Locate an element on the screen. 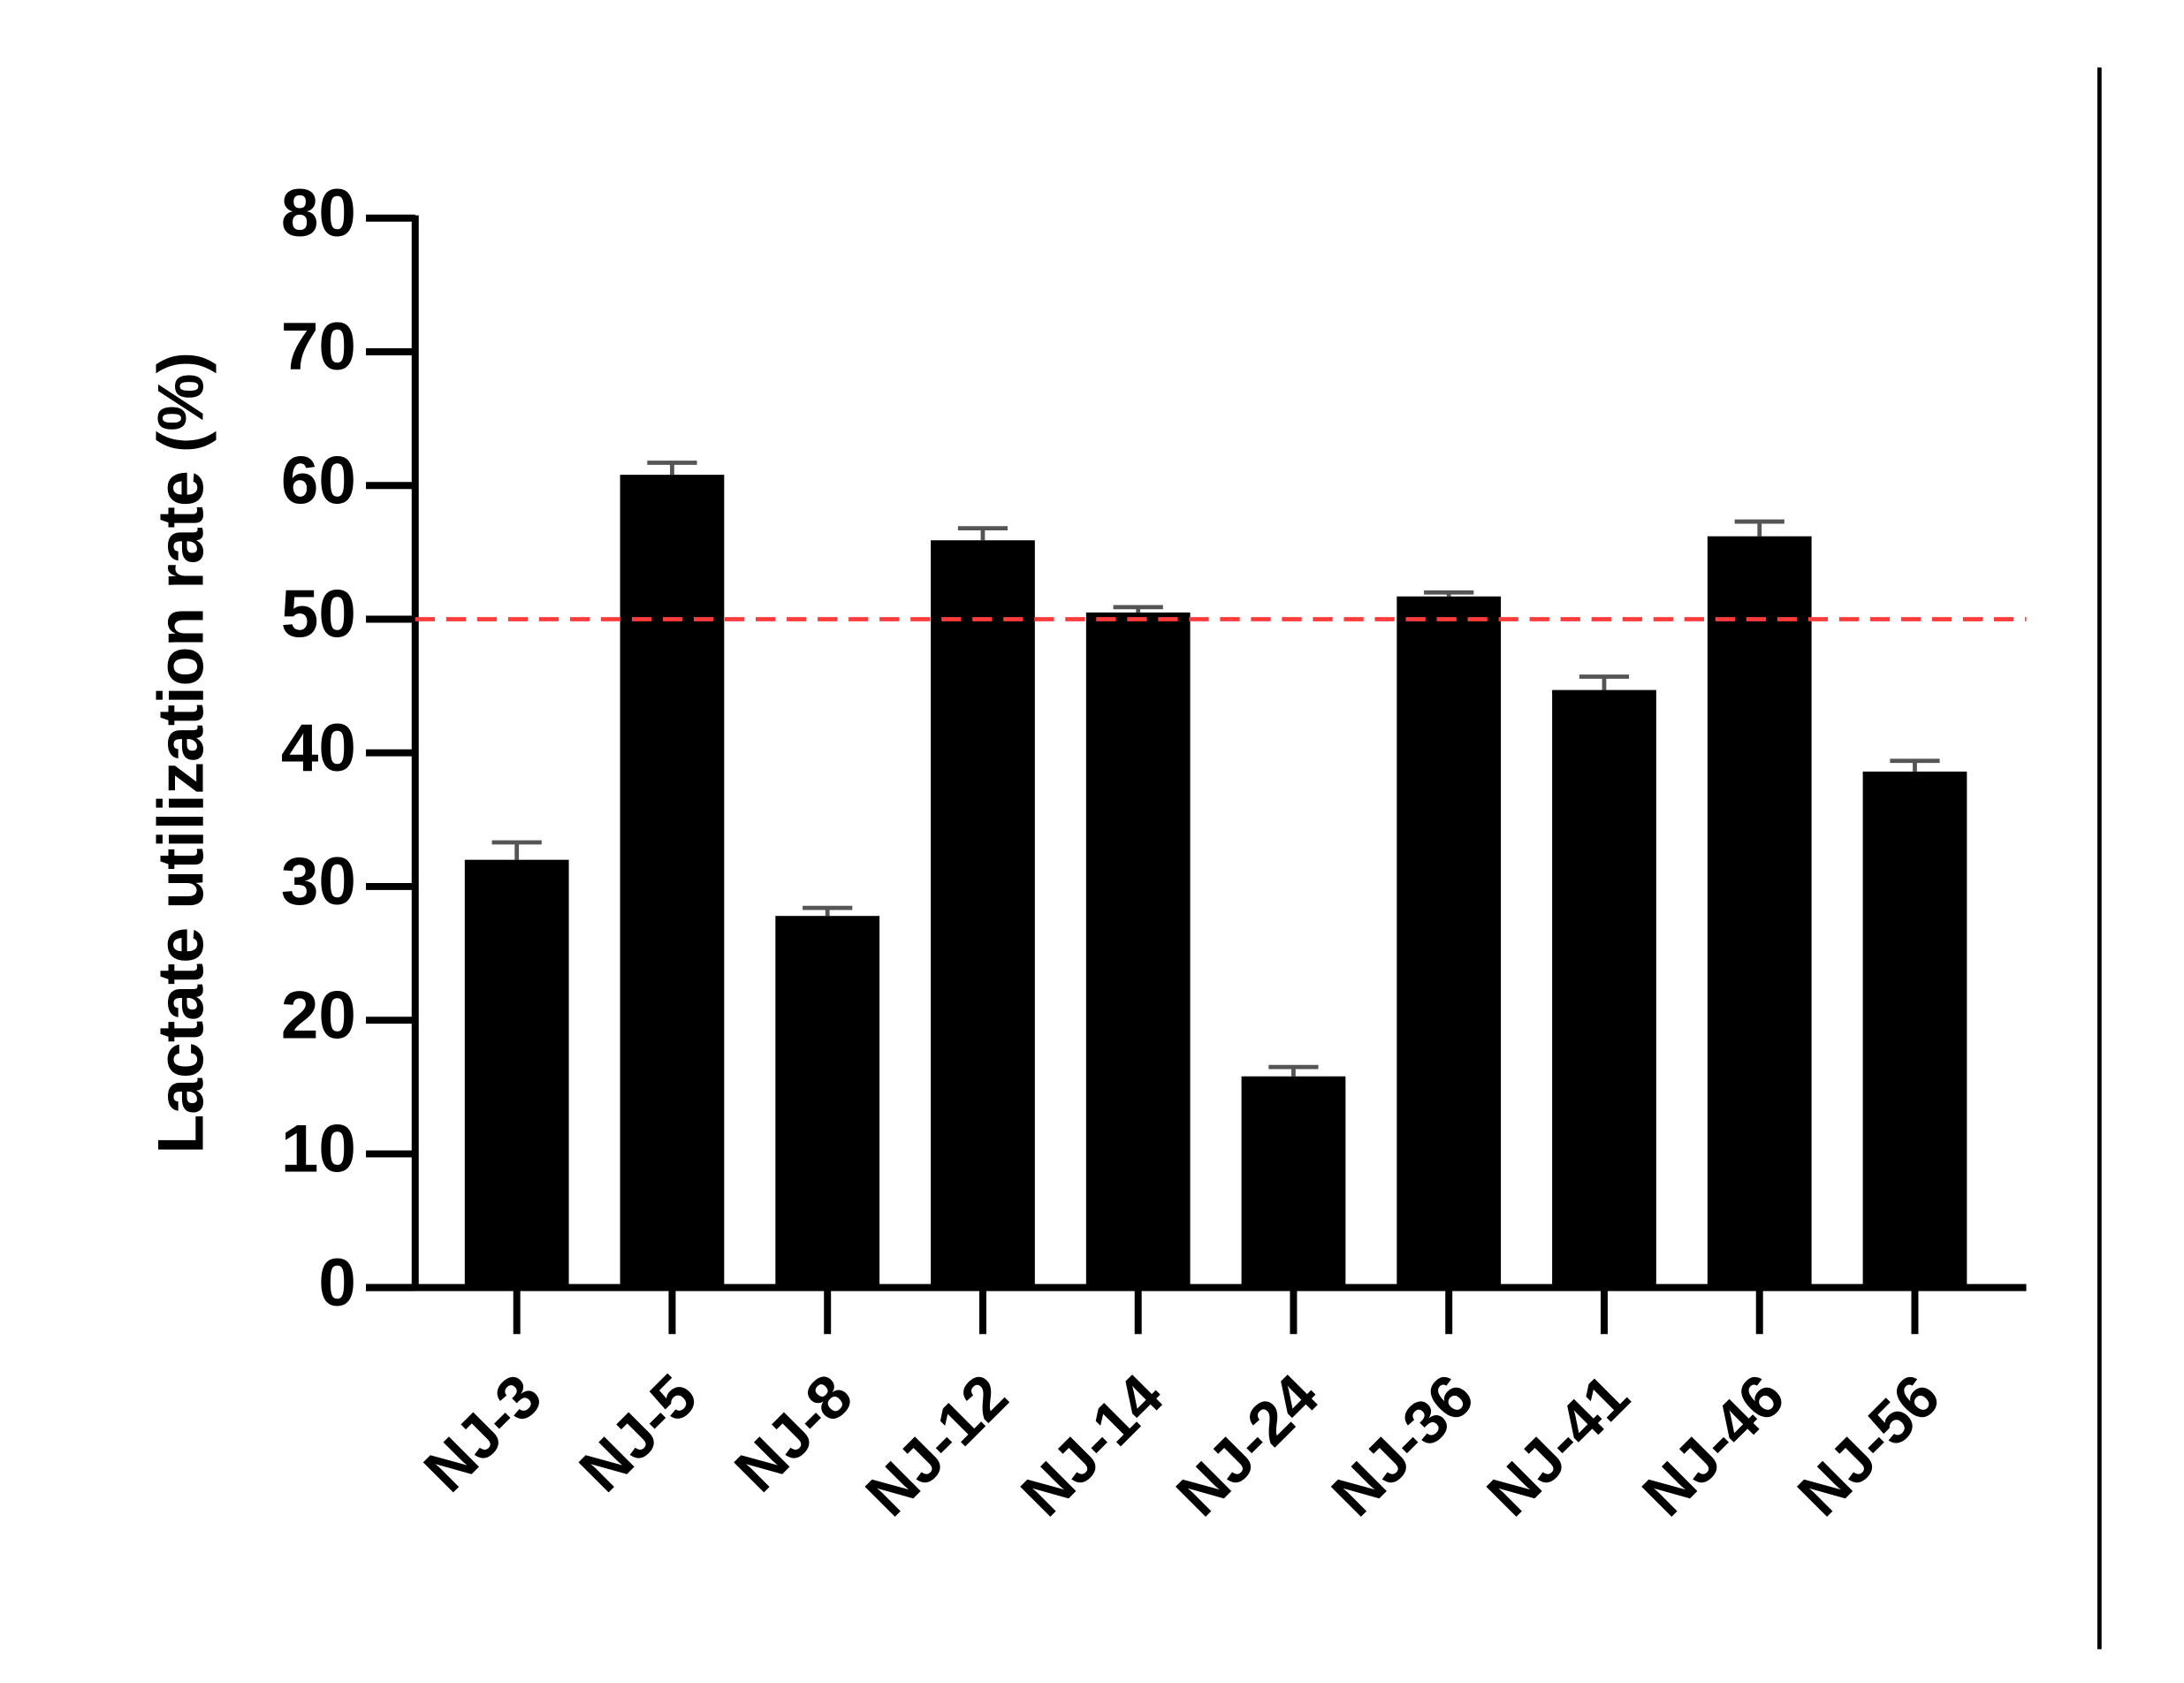 Image resolution: width=2184 pixels, height=1683 pixels. y-tick-label: 0 is located at coordinates (337, 1283).